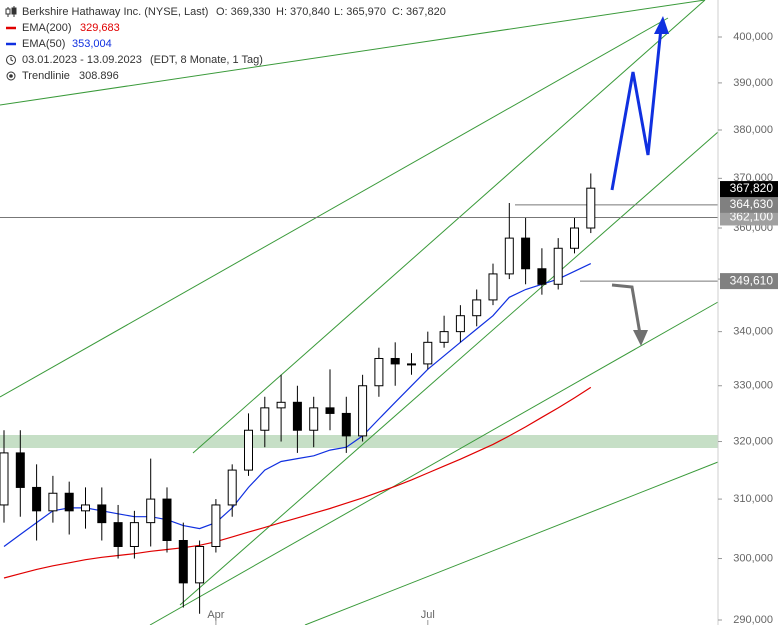 This screenshot has height=625, width=780. I want to click on legend-label: EMA(50), so click(43, 44).